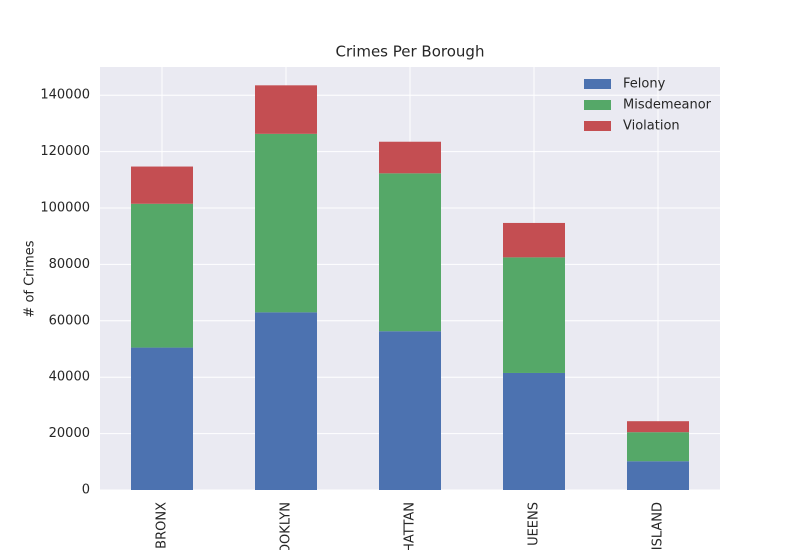  What do you see at coordinates (69, 264) in the screenshot?
I see `y-tick-label: 80000` at bounding box center [69, 264].